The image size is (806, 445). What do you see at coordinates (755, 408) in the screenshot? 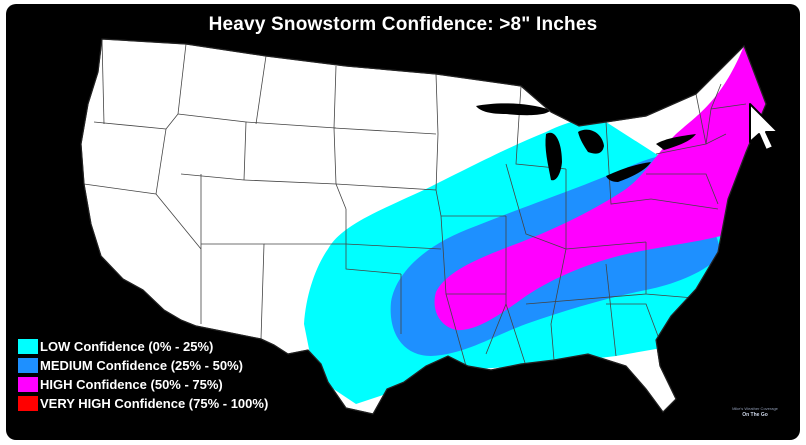
I see `watermark-top-text: Mike's Weather Coverage` at bounding box center [755, 408].